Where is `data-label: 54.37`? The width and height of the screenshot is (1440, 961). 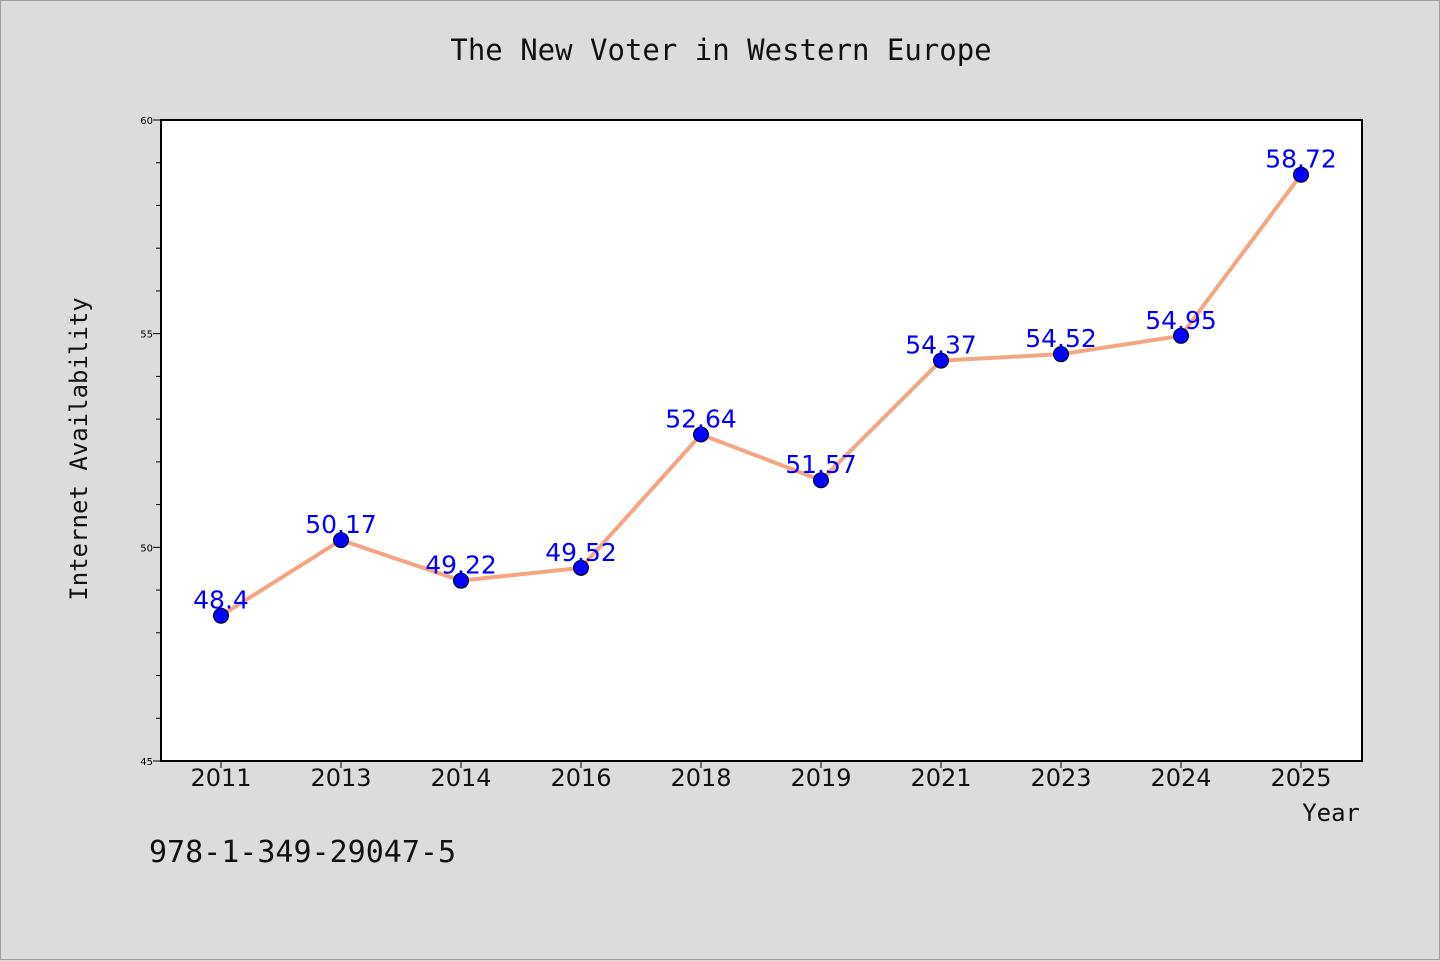
data-label: 54.37 is located at coordinates (941, 345).